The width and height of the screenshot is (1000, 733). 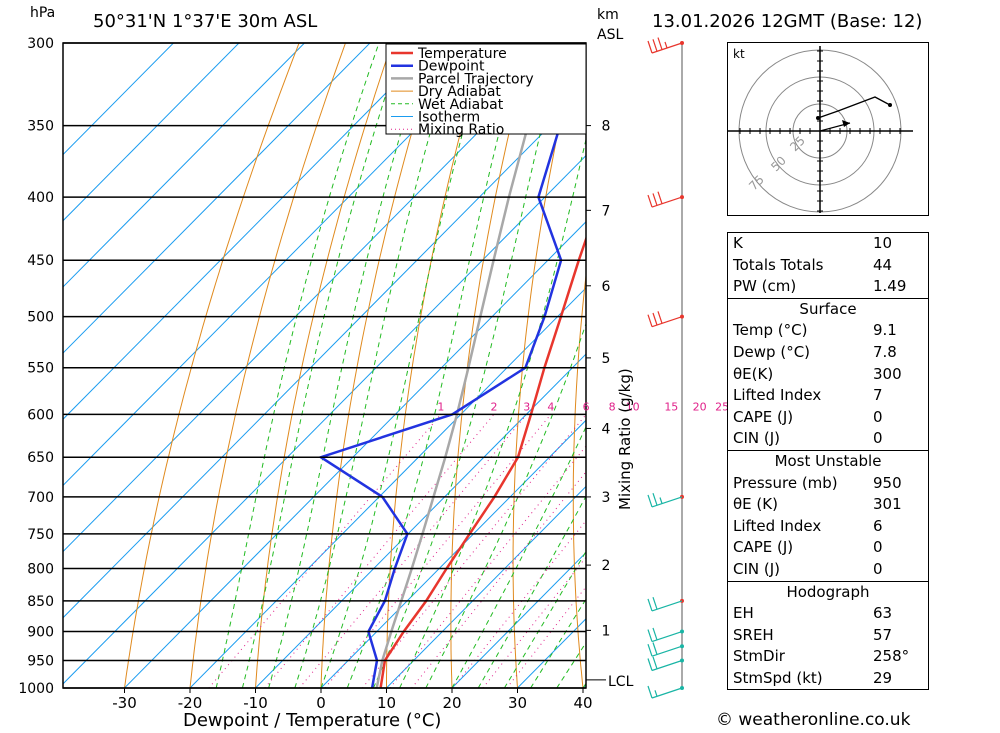 What do you see at coordinates (828, 308) in the screenshot?
I see `surface-title: Surface` at bounding box center [828, 308].